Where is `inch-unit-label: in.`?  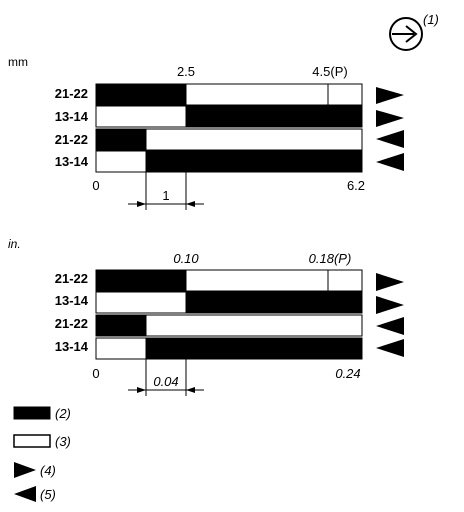
inch-unit-label: in. is located at coordinates (14, 244).